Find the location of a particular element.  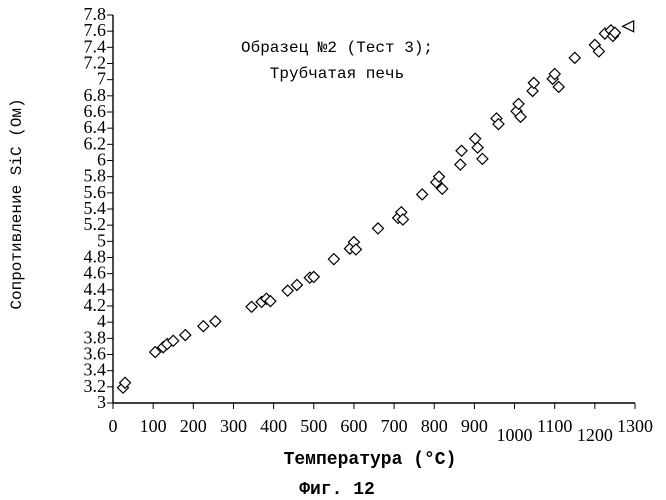

figure-caption: Фиг. 12 is located at coordinates (337, 490).